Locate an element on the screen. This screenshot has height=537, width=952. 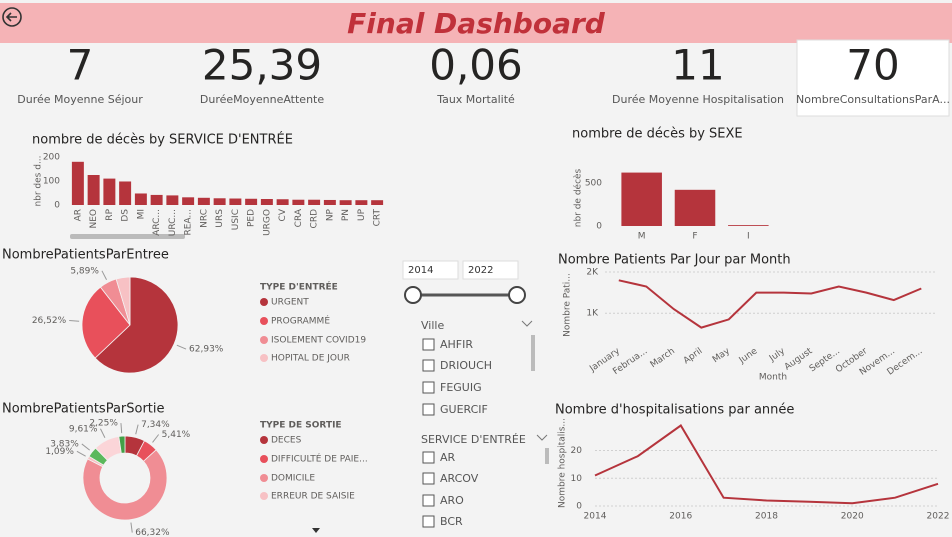
x-tick-label: MI is located at coordinates (141, 214).